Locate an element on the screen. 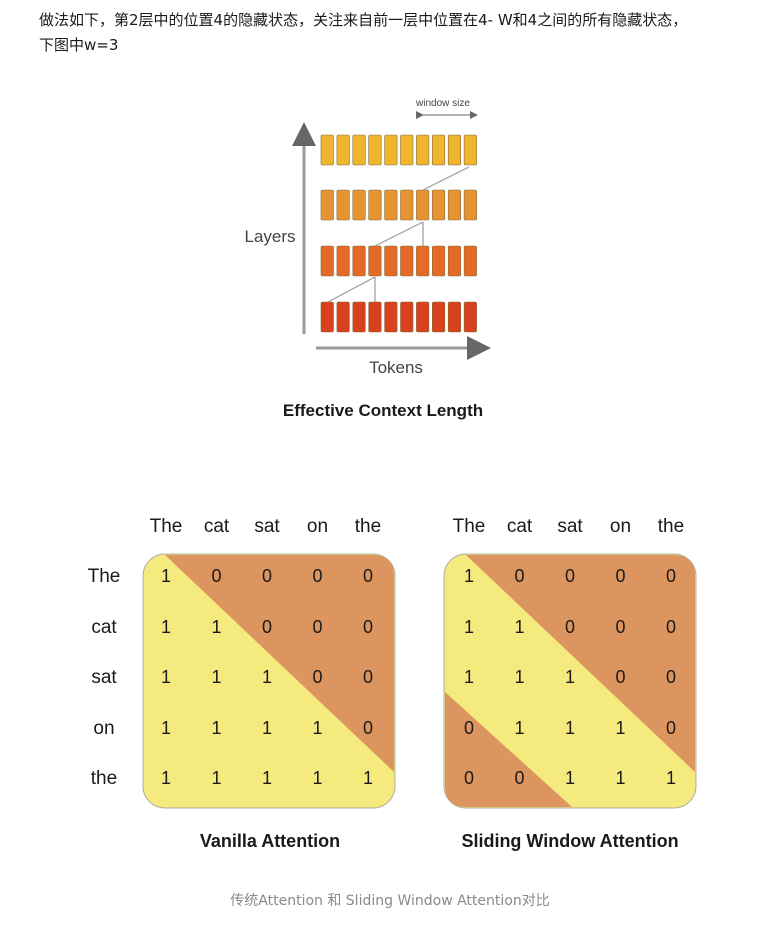 The width and height of the screenshot is (780, 931). row-token-label: on is located at coordinates (103, 728).